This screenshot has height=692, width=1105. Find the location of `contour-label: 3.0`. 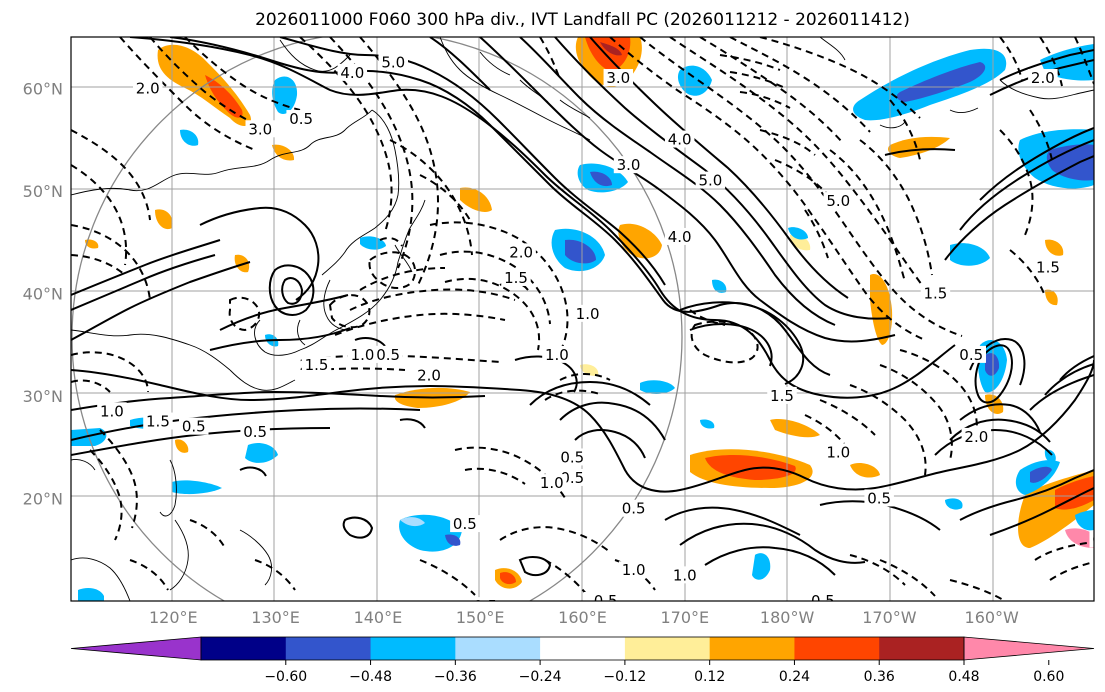

contour-label: 3.0 is located at coordinates (15, 170).